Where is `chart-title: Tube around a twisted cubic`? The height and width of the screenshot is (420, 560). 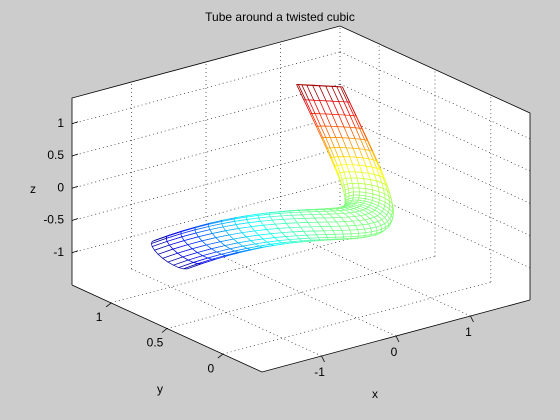 chart-title: Tube around a twisted cubic is located at coordinates (280, 17).